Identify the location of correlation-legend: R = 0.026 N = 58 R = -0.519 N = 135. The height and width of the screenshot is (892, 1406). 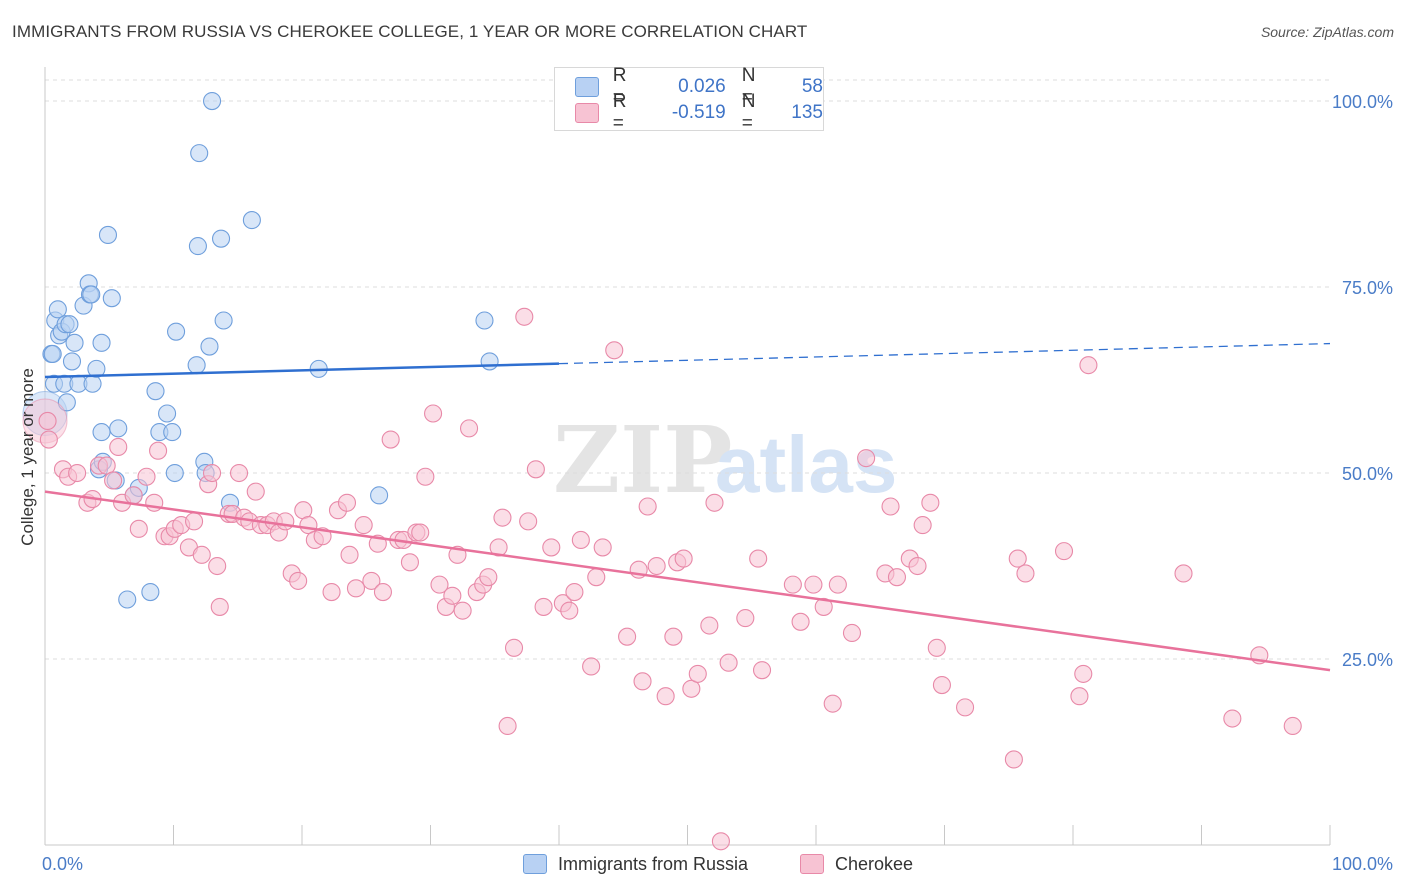
(689, 99).